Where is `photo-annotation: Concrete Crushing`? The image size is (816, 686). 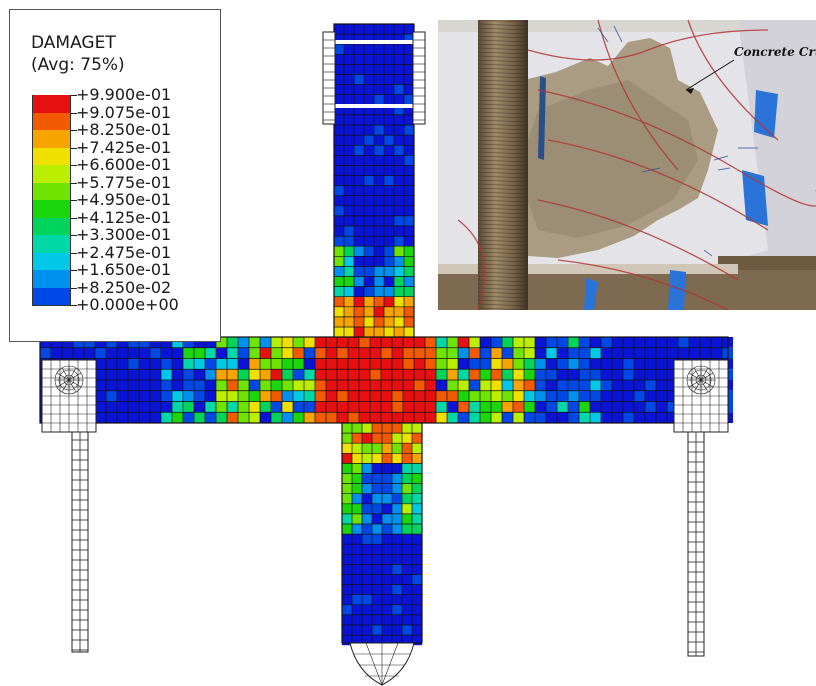 photo-annotation: Concrete Crushing is located at coordinates (775, 52).